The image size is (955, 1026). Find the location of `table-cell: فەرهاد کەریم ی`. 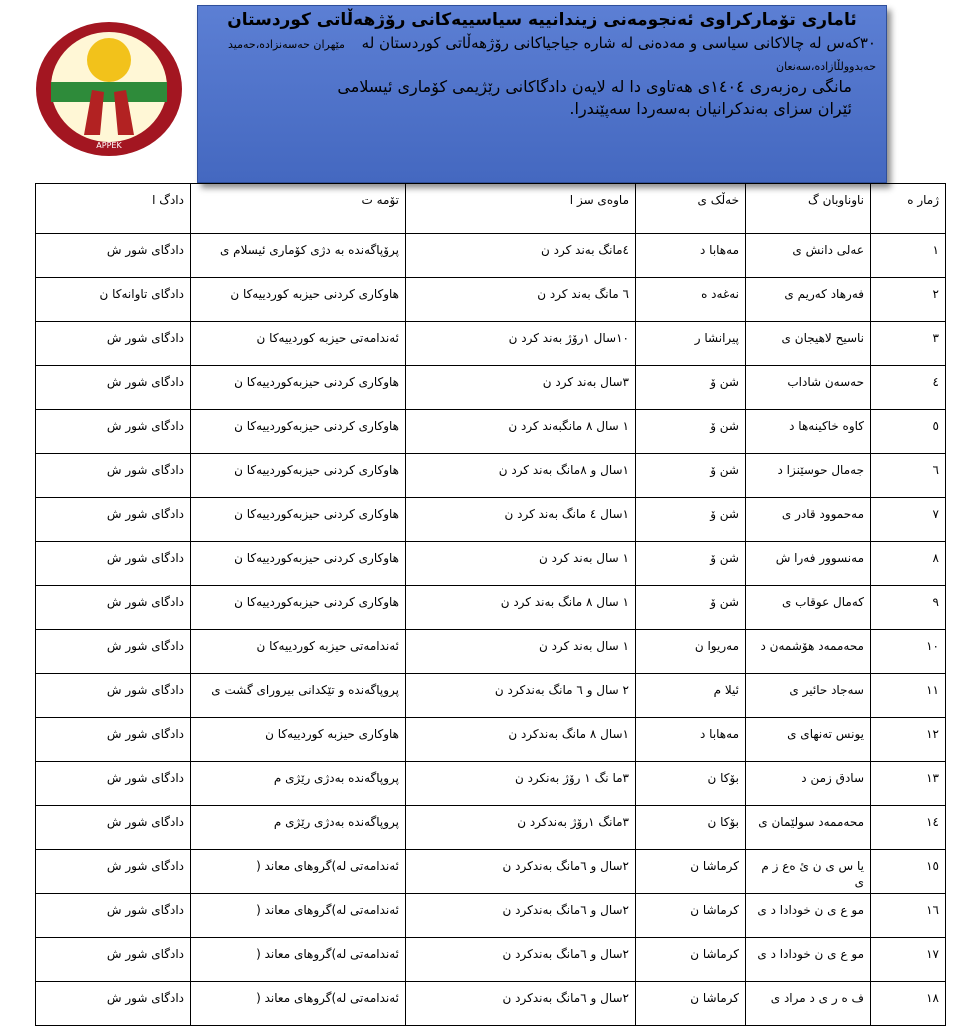

table-cell: فەرهاد کەریم ی is located at coordinates (808, 299).